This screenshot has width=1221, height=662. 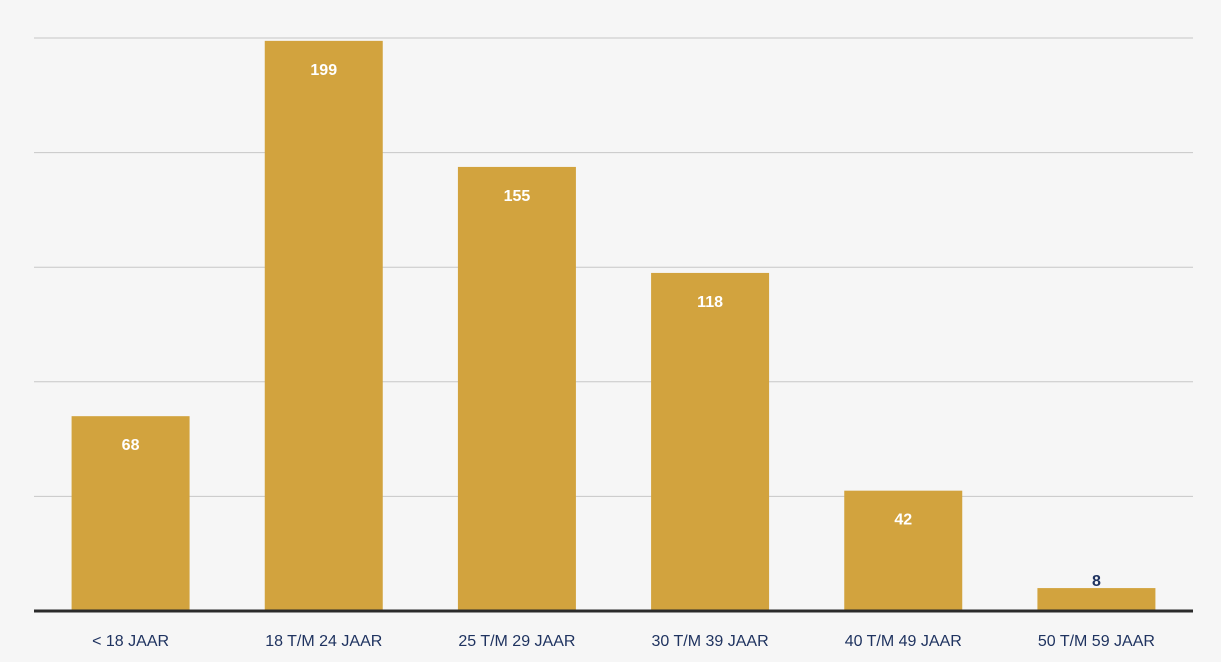 I want to click on x-tick-label: 18 T/M 24 JAAR, so click(x=323, y=641).